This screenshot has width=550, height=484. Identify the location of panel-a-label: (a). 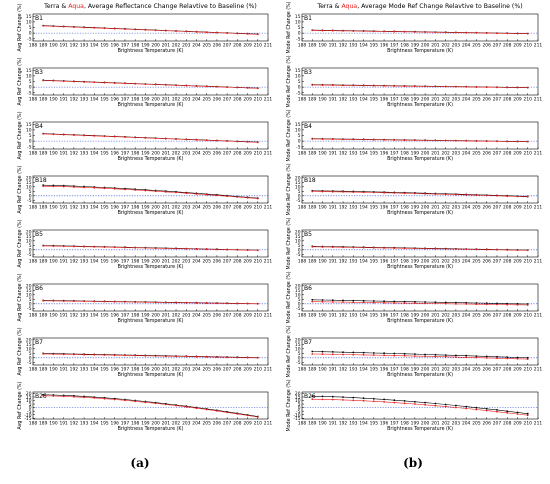
(139, 463).